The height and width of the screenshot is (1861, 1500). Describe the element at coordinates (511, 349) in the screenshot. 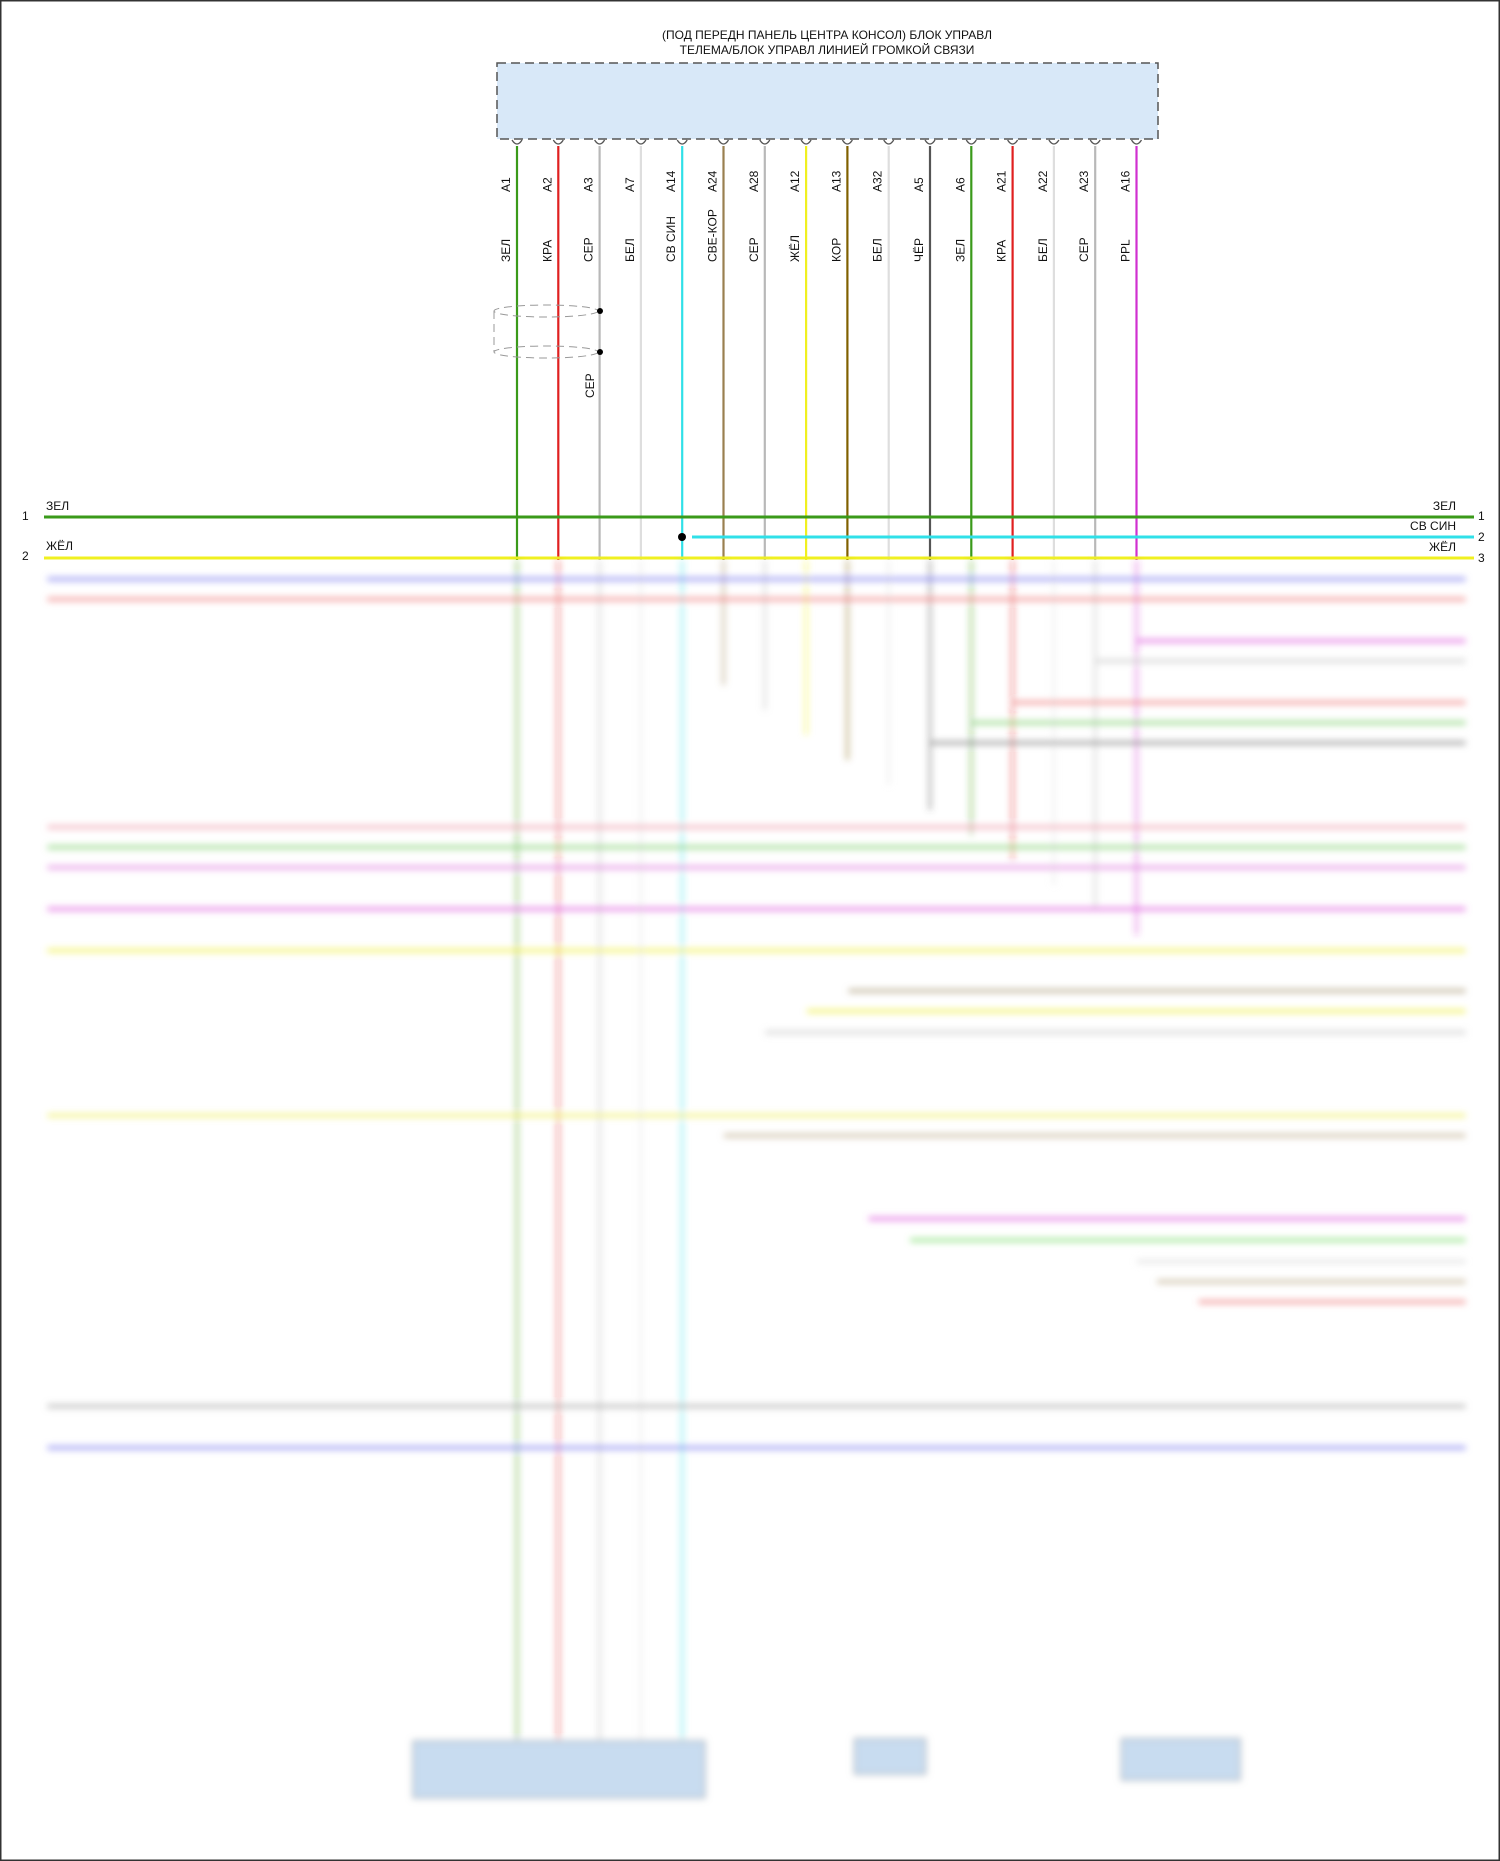

I see `pin-a1: A1 ЗЕЛ` at that location.